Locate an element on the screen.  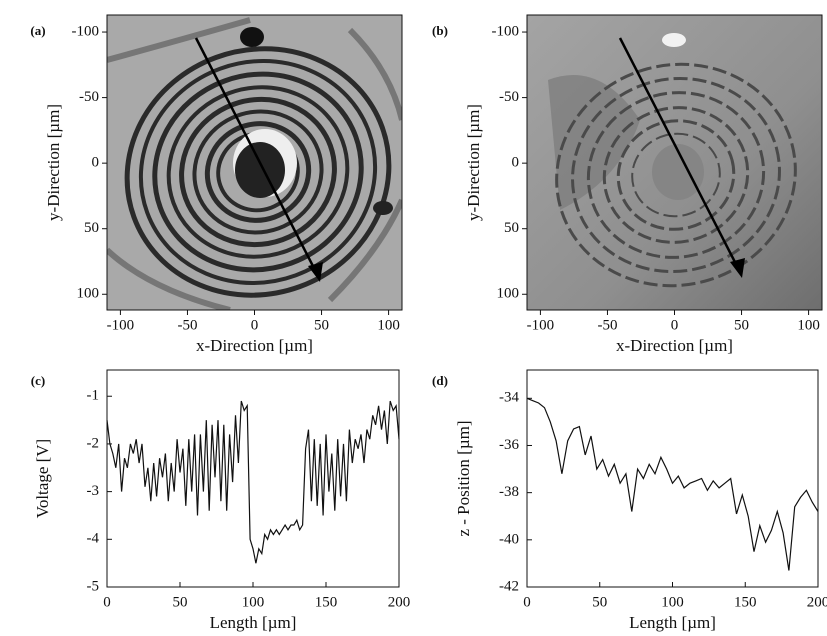
y-tick-label: -38 is located at coordinates (509, 492).